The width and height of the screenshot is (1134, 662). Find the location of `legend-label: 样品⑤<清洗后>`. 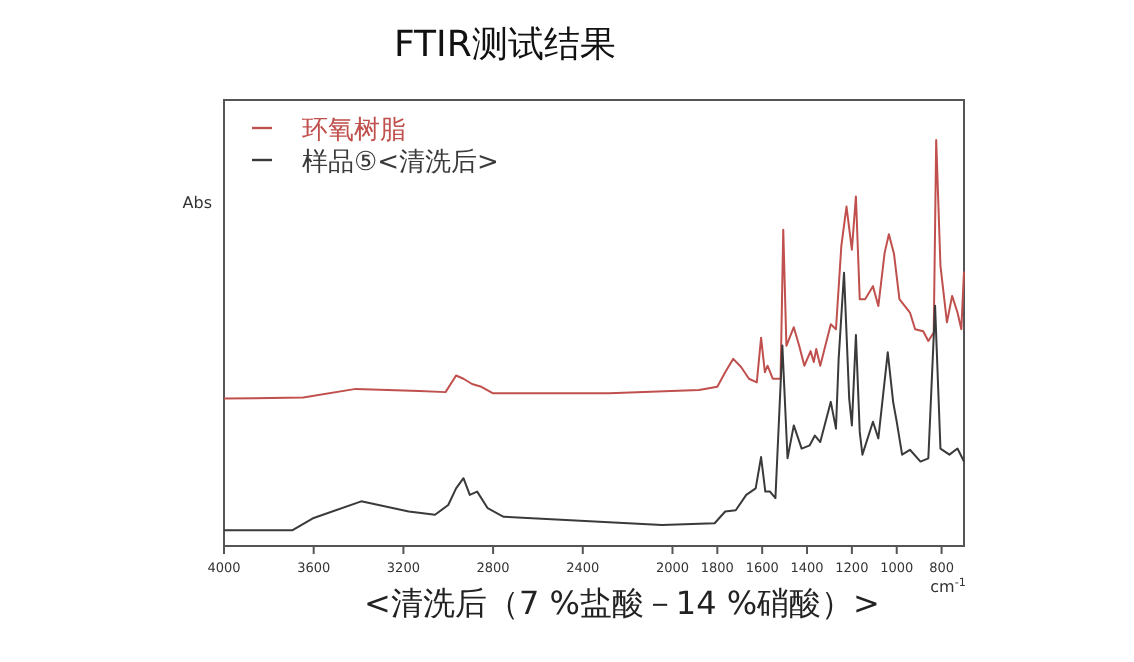

legend-label: 样品⑤<清洗后> is located at coordinates (400, 163).